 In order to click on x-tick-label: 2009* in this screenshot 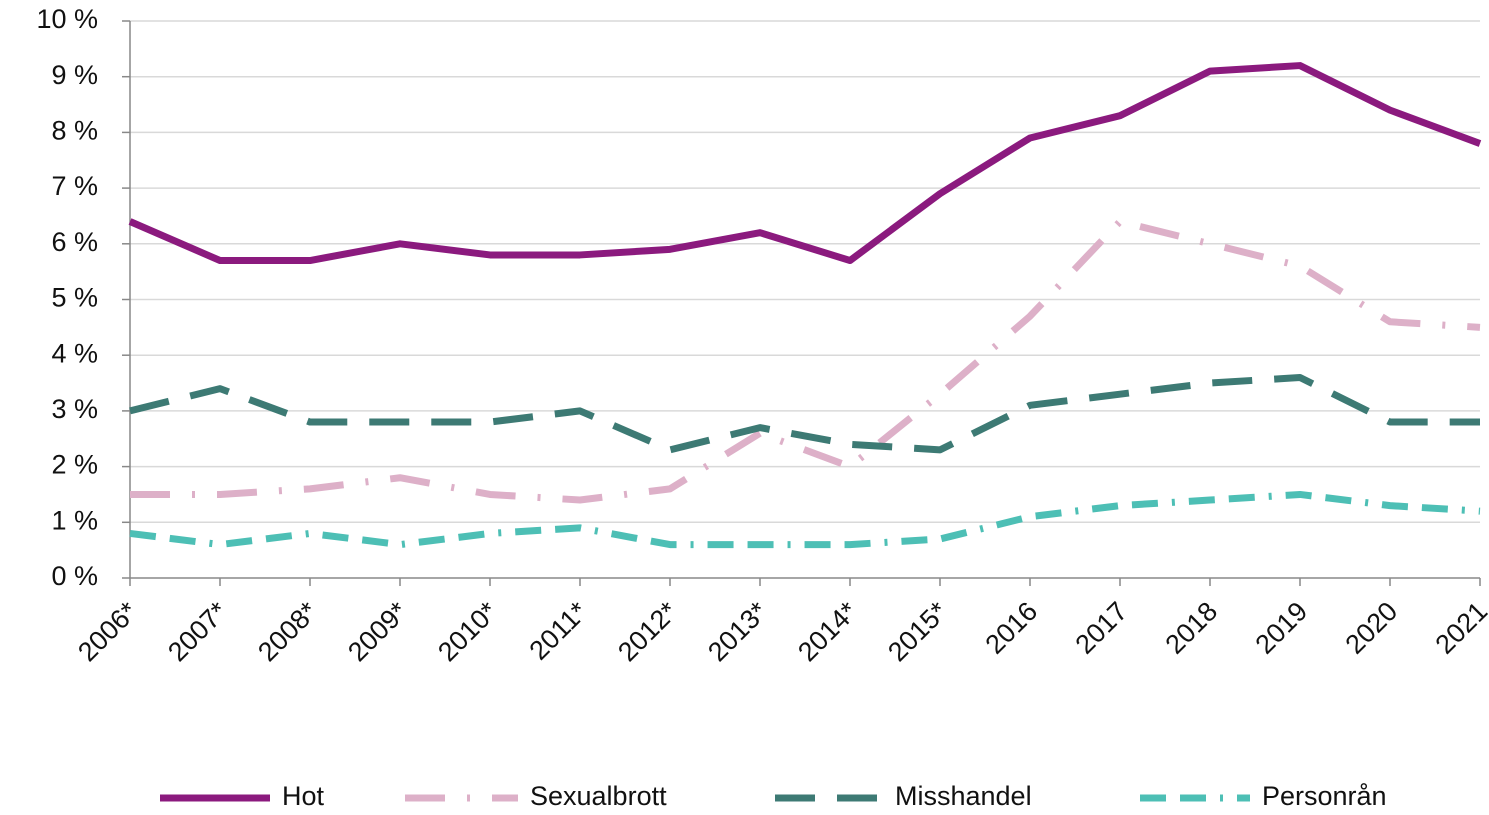, I will do `click(377, 631)`.